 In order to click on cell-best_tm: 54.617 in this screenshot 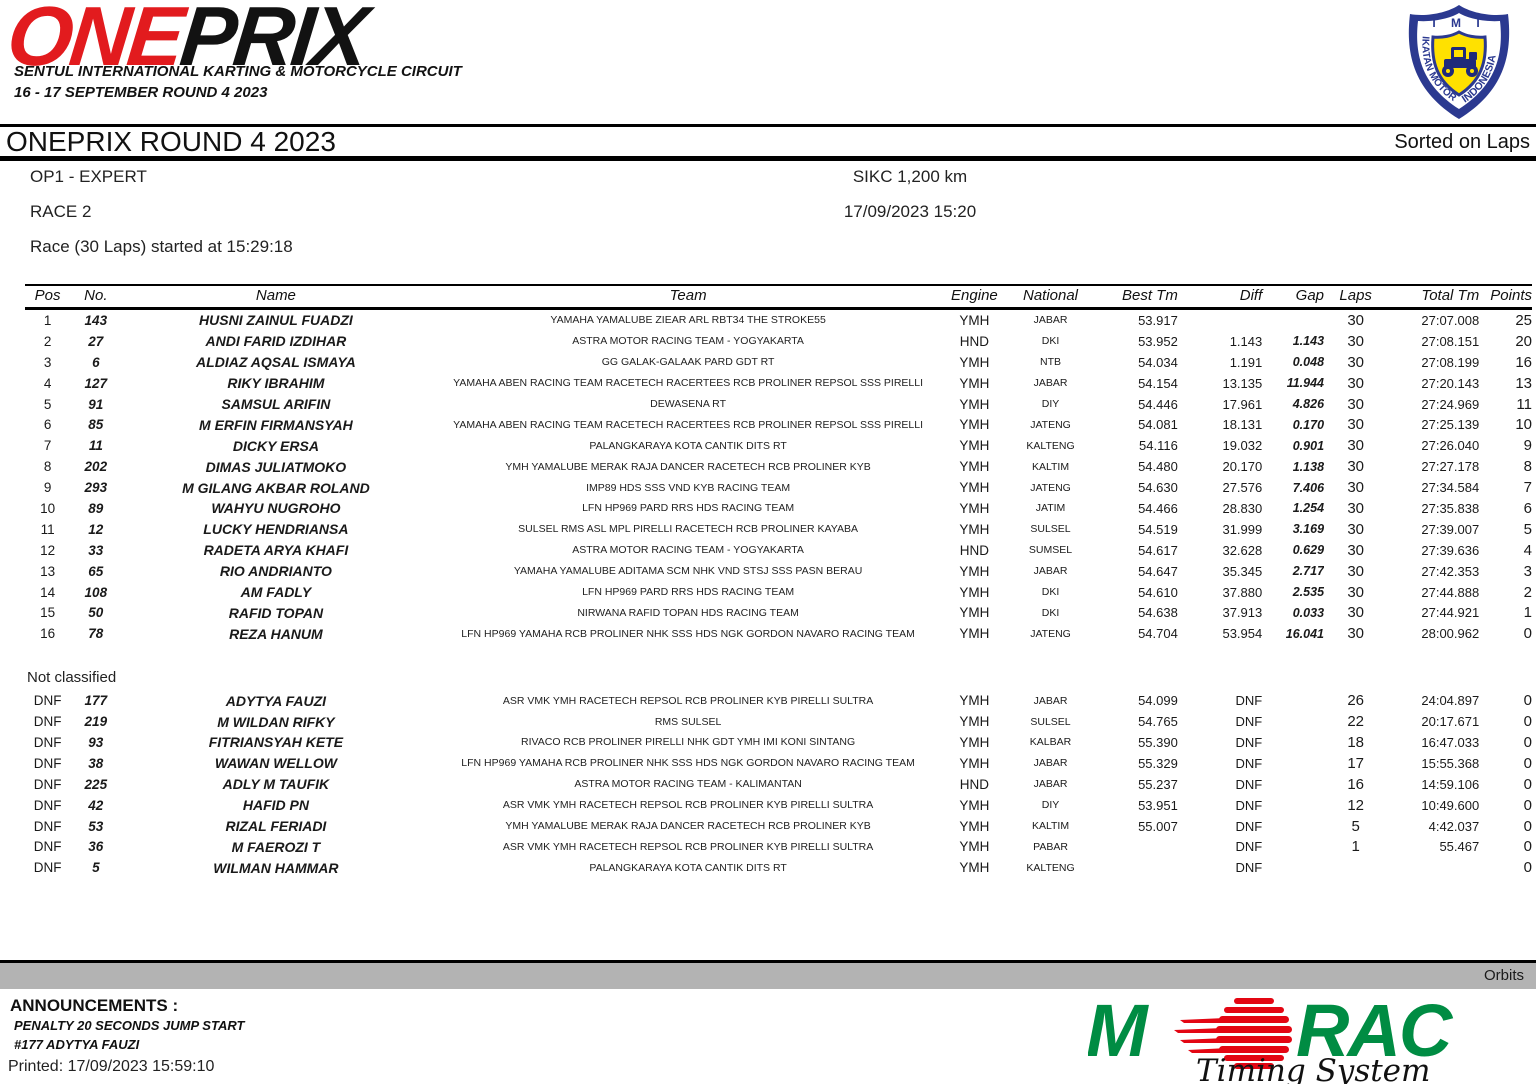, I will do `click(1158, 550)`.